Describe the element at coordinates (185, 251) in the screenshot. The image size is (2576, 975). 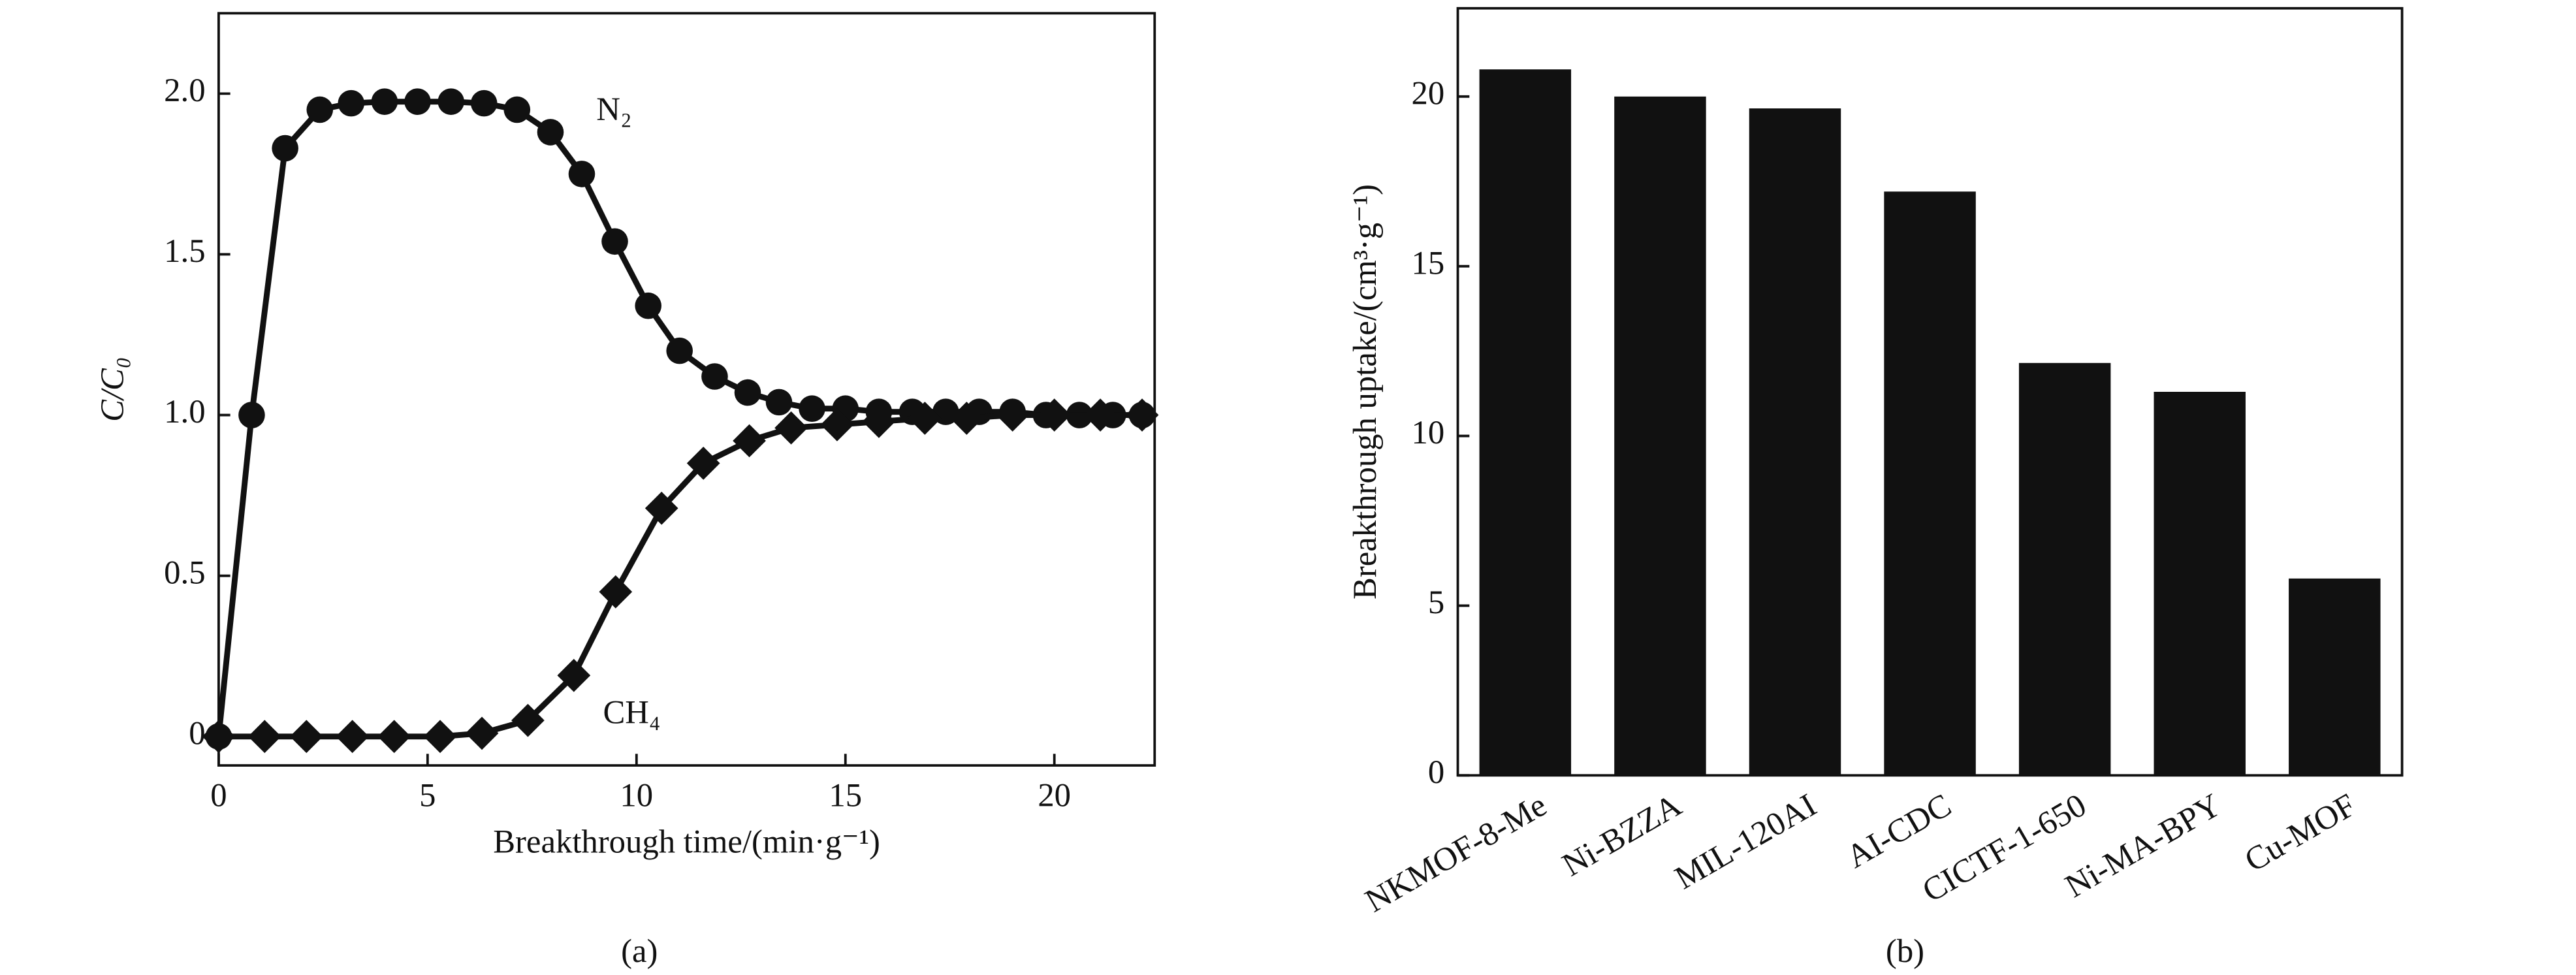
I see `y-tick-label: 1.5` at that location.